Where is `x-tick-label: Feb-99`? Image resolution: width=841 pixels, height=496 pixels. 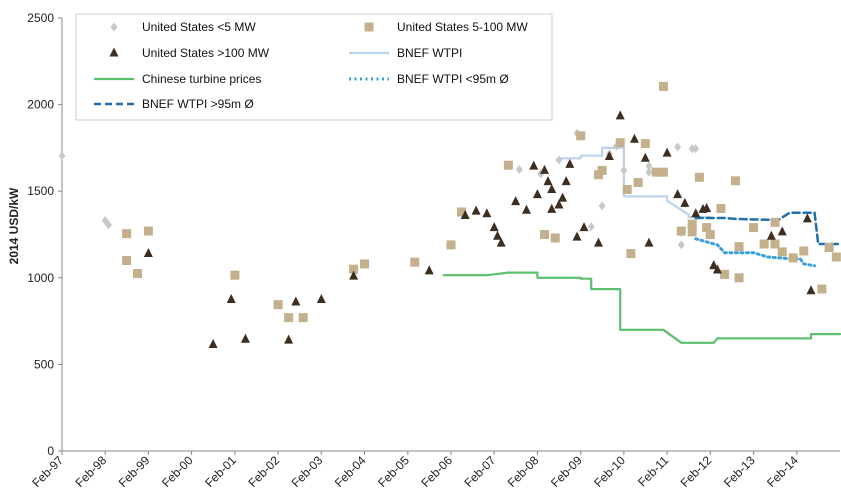 x-tick-label: Feb-99 is located at coordinates (134, 471).